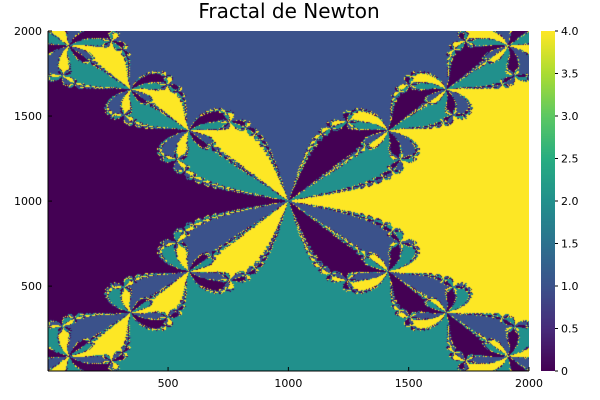 The image size is (600, 400). Describe the element at coordinates (28, 201) in the screenshot. I see `y-tick-label: 1000` at that location.